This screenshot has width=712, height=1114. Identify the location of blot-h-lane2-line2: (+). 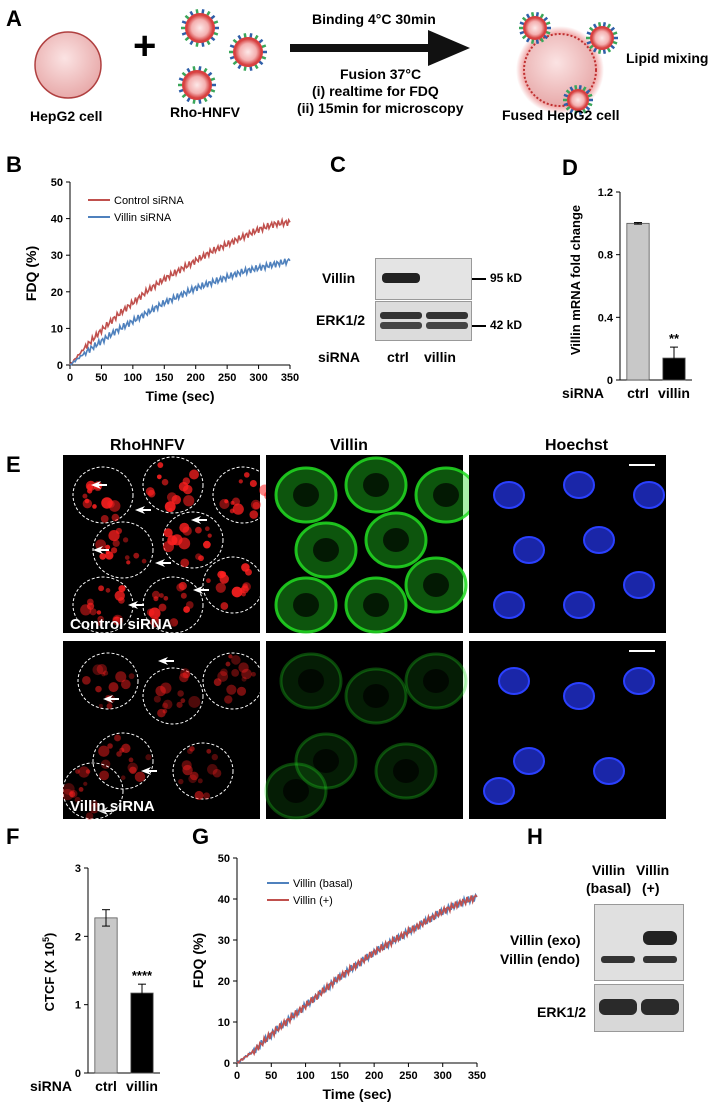
(651, 888).